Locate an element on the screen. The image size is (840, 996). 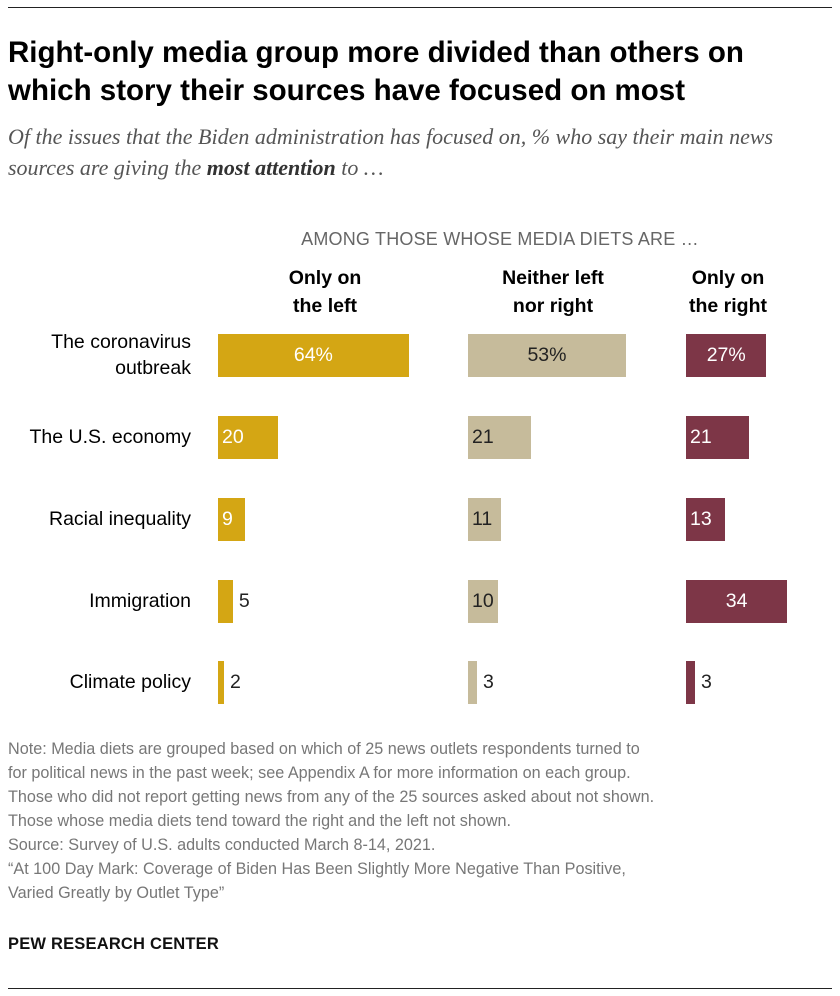
data-label: 10 is located at coordinates (483, 601).